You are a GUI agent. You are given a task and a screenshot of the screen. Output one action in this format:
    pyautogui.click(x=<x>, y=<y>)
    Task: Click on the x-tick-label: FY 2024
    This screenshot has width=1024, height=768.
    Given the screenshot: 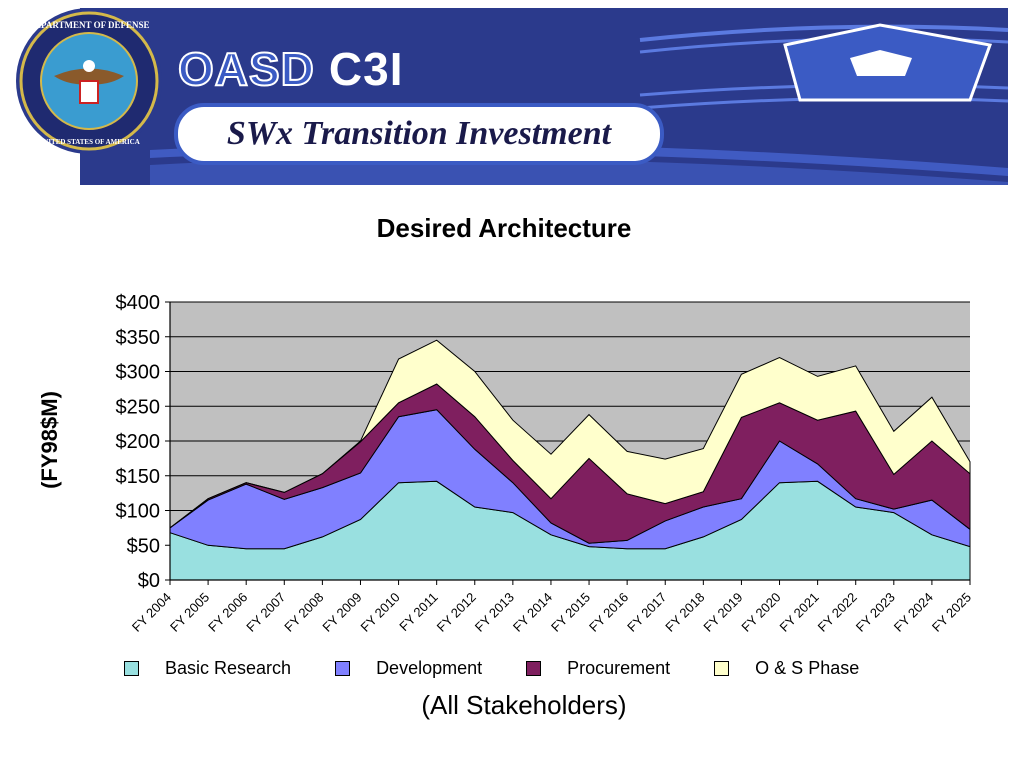 What is the action you would take?
    pyautogui.click(x=913, y=612)
    